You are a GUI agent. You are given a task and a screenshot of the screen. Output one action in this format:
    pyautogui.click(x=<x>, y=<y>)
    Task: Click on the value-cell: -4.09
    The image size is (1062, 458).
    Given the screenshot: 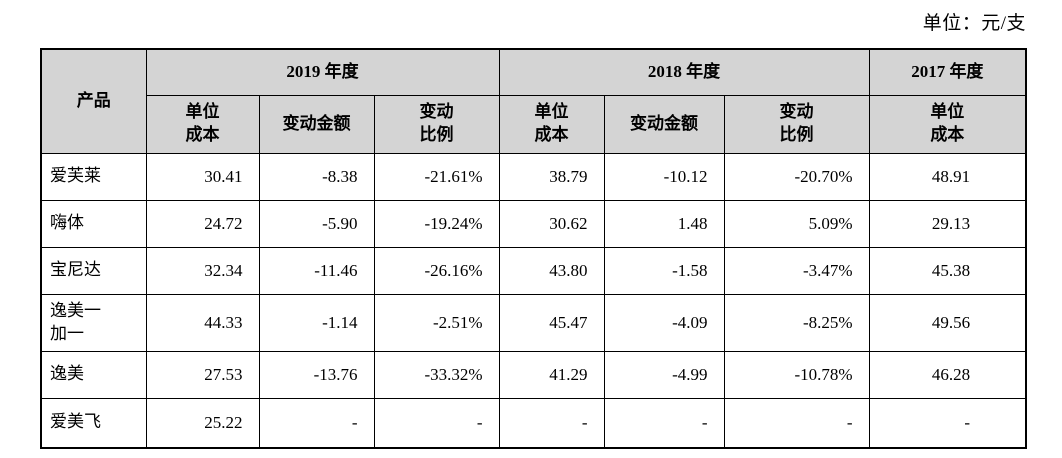 What is the action you would take?
    pyautogui.click(x=664, y=322)
    